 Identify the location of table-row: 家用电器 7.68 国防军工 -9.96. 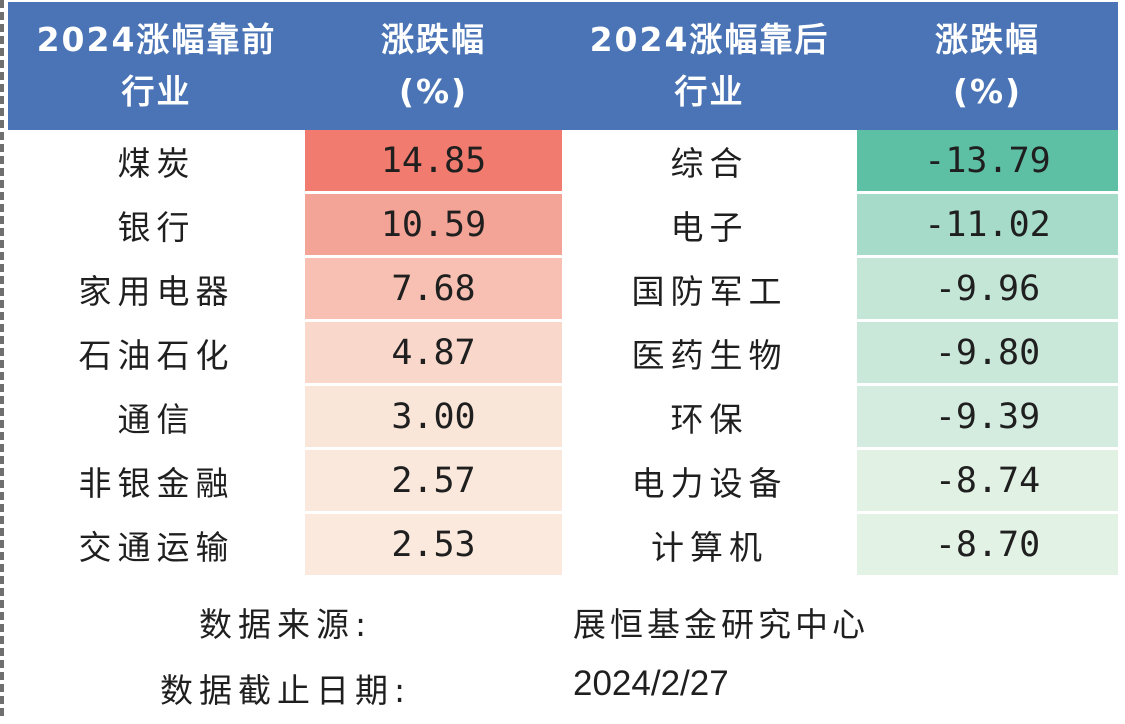
(563, 289).